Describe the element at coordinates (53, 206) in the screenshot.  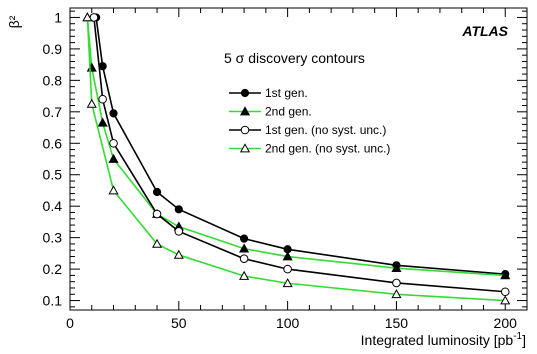
I see `y-tick-label: 0.4` at that location.